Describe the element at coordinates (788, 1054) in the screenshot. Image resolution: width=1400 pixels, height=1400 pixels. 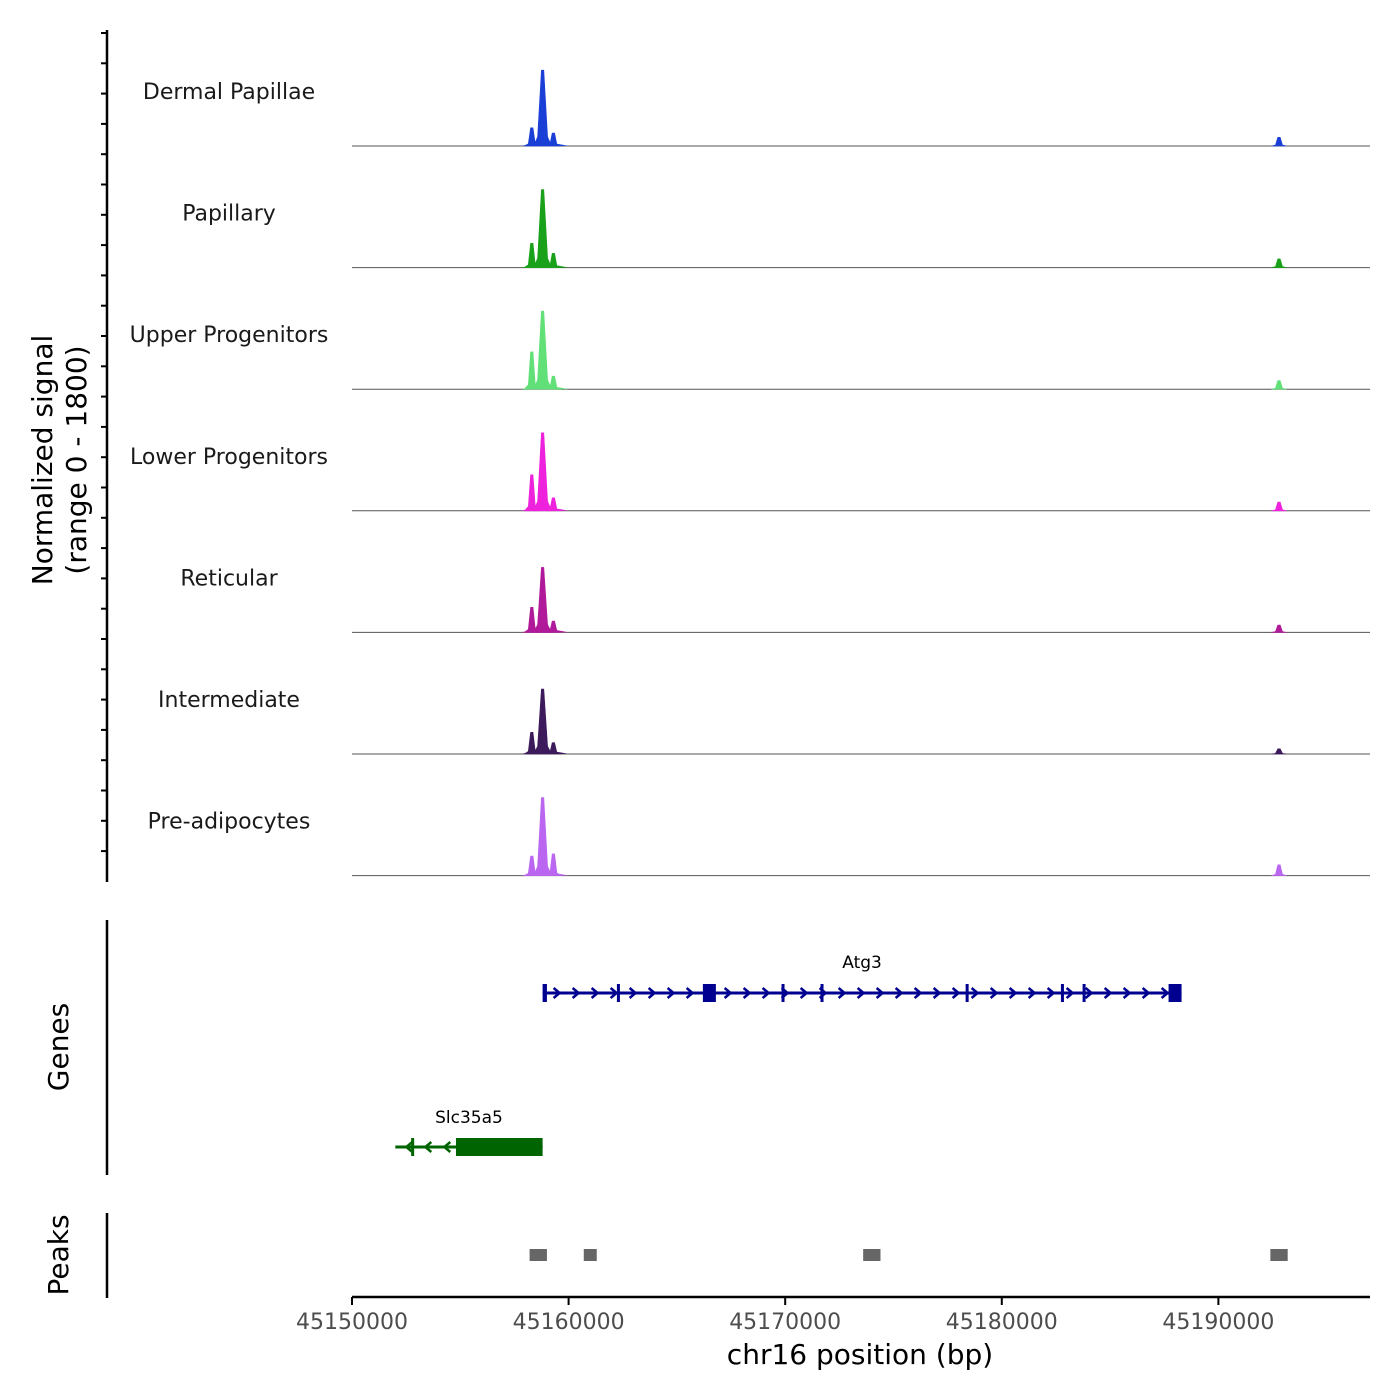
I see `gene-track: Atg3 Slc35a5` at that location.